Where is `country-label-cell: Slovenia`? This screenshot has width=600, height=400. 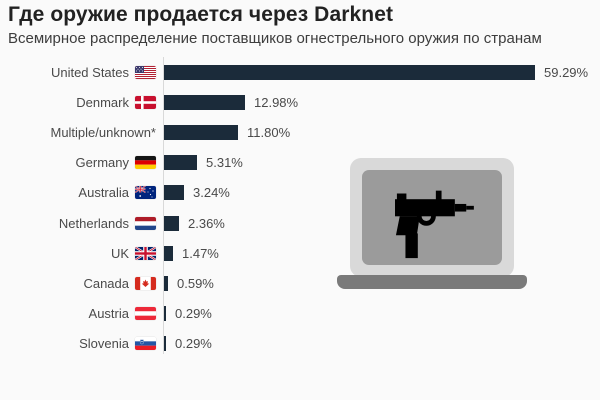
country-label-cell: Slovenia is located at coordinates (78, 343).